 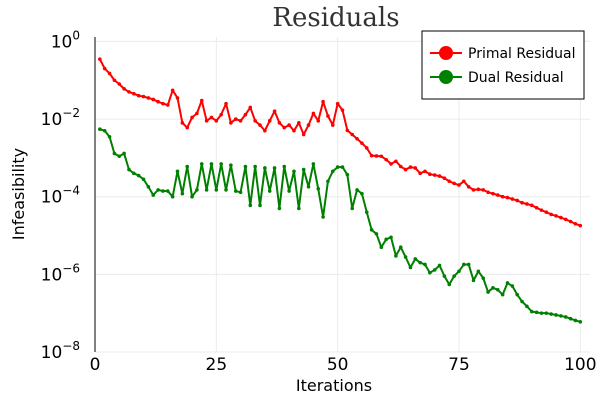 What do you see at coordinates (503, 65) in the screenshot?
I see `legend-box` at bounding box center [503, 65].